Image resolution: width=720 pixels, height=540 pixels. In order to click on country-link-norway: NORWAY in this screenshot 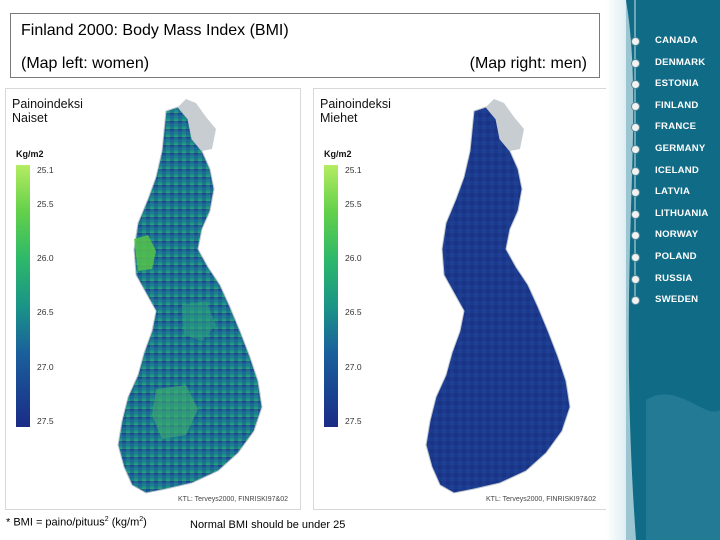, I will do `click(677, 235)`.